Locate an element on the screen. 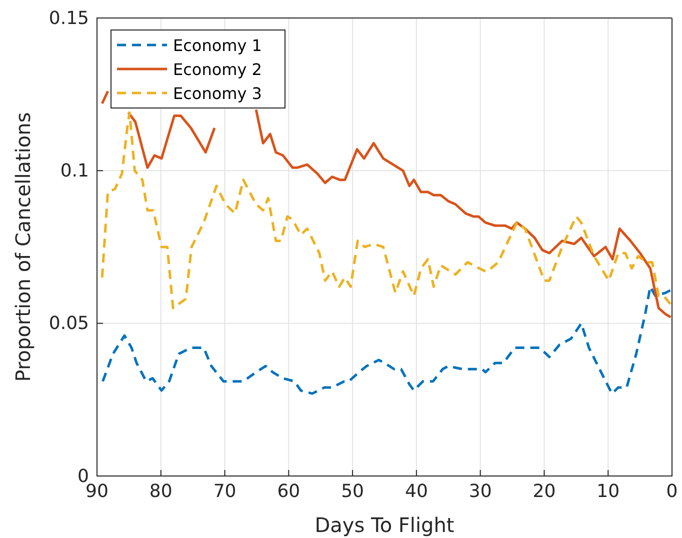 Image resolution: width=682 pixels, height=538 pixels. y-tick-label: 0.15 is located at coordinates (68, 18).